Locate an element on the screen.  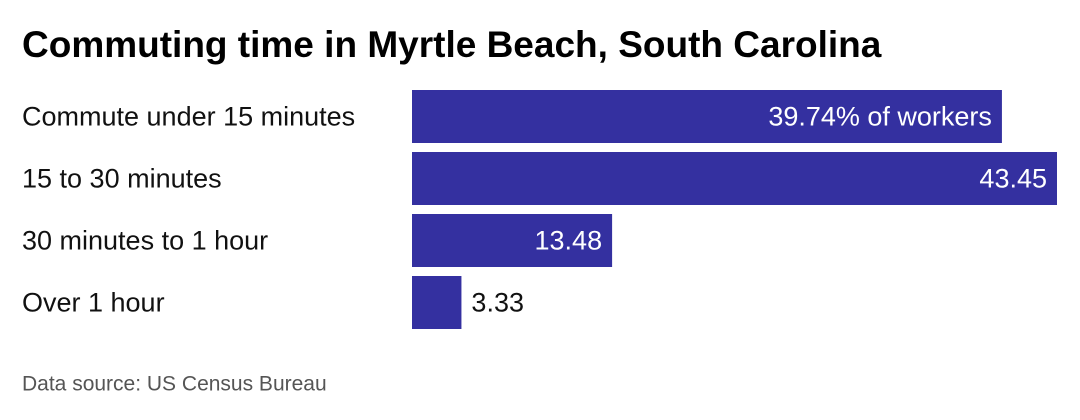
value-label: 3.33 is located at coordinates (497, 303).